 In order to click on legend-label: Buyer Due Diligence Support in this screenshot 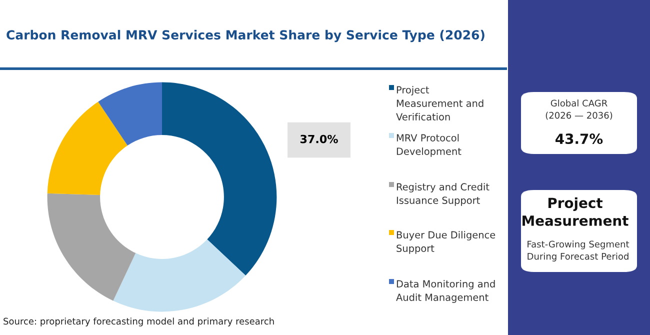, I will do `click(446, 242)`.